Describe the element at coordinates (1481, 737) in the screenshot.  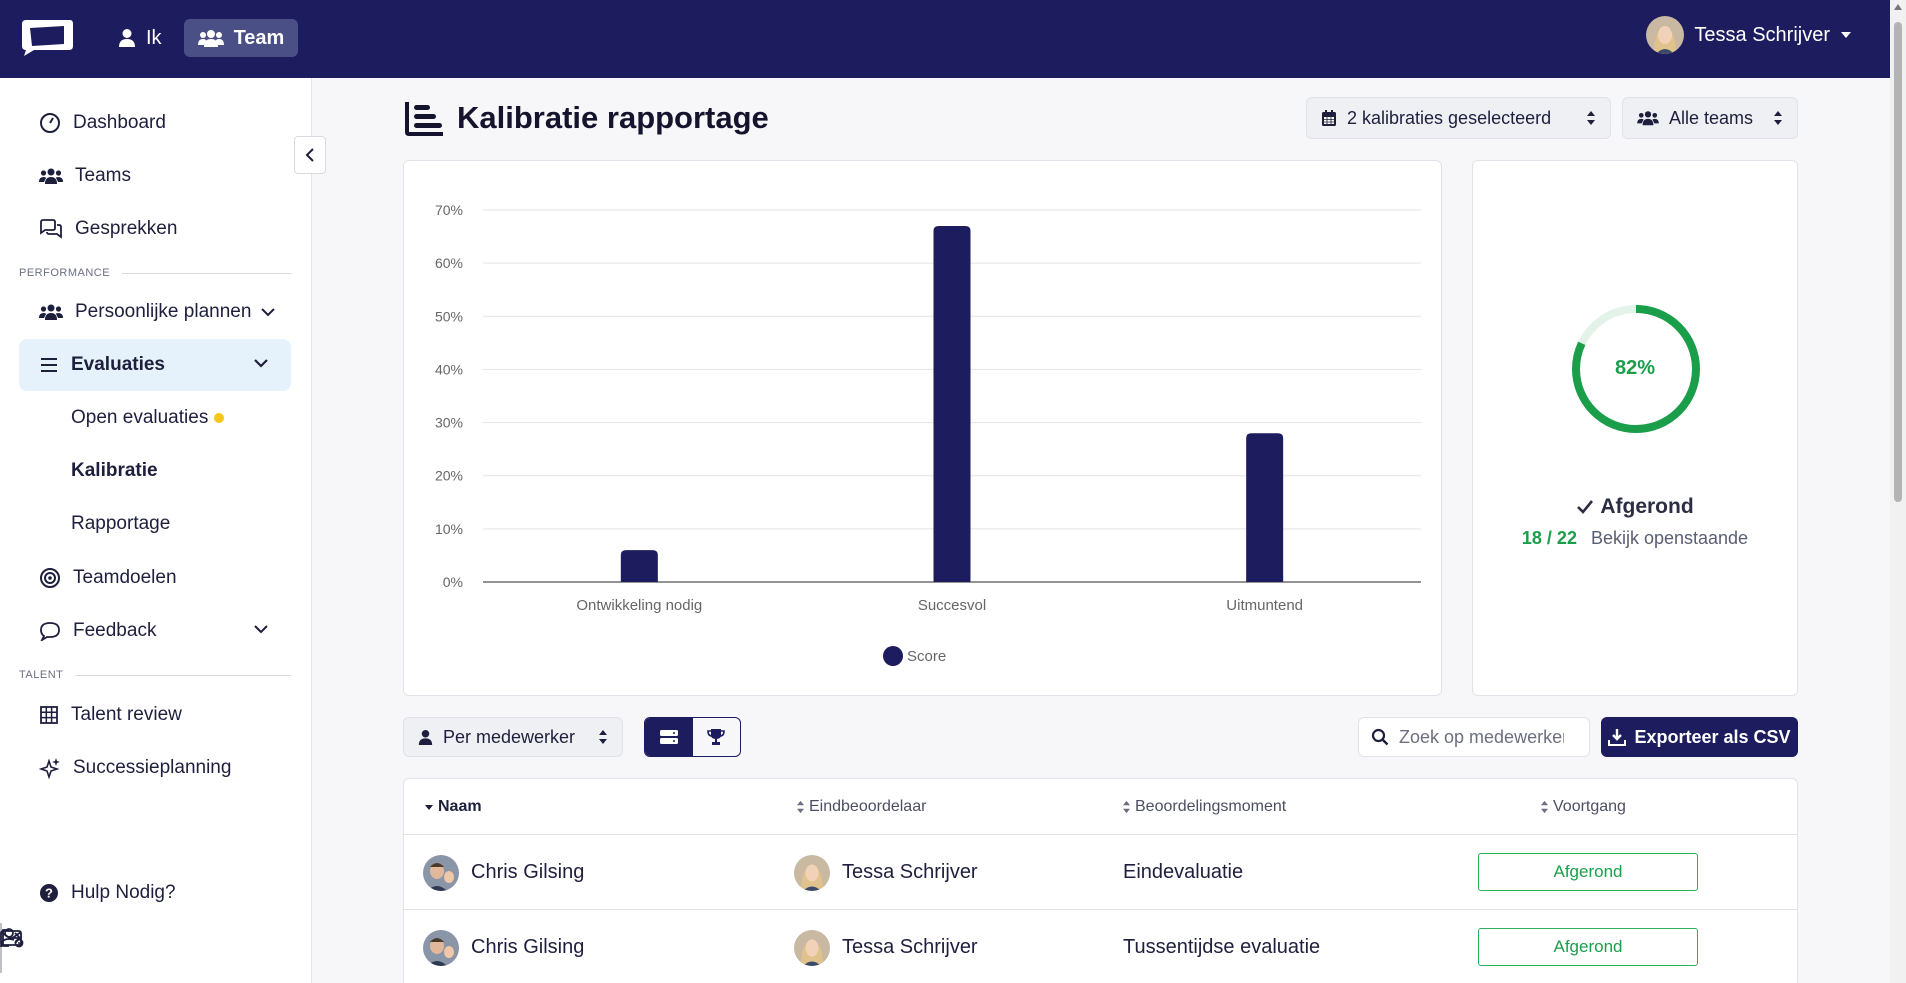
I see `search-input` at that location.